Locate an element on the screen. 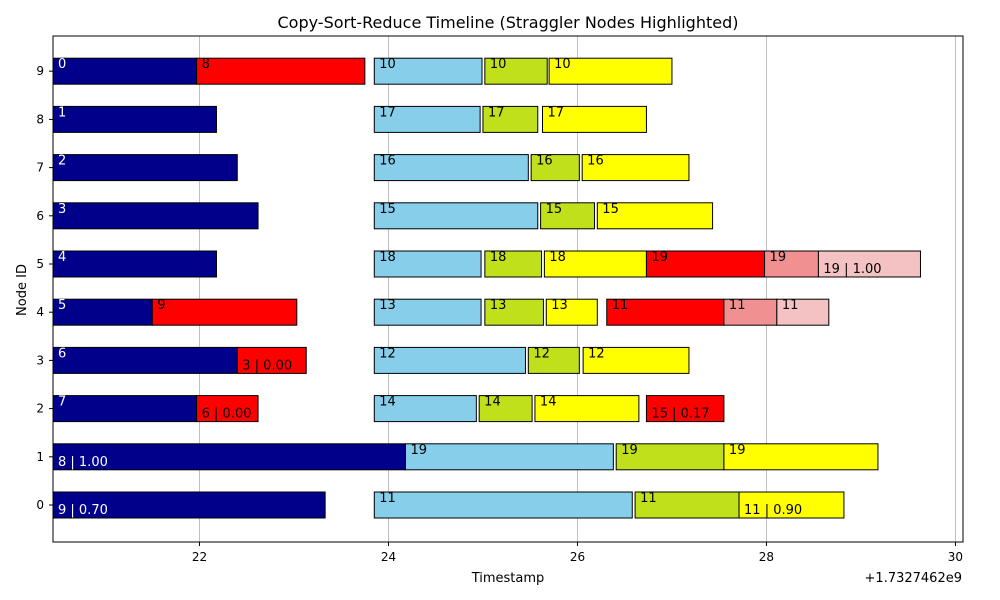 The height and width of the screenshot is (600, 1000). bar-label: 18 is located at coordinates (387, 257).